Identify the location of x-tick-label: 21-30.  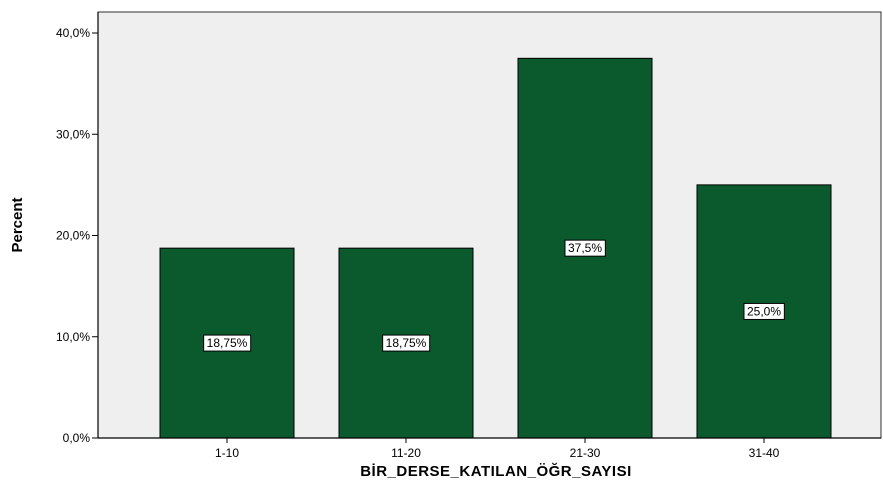
(585, 453).